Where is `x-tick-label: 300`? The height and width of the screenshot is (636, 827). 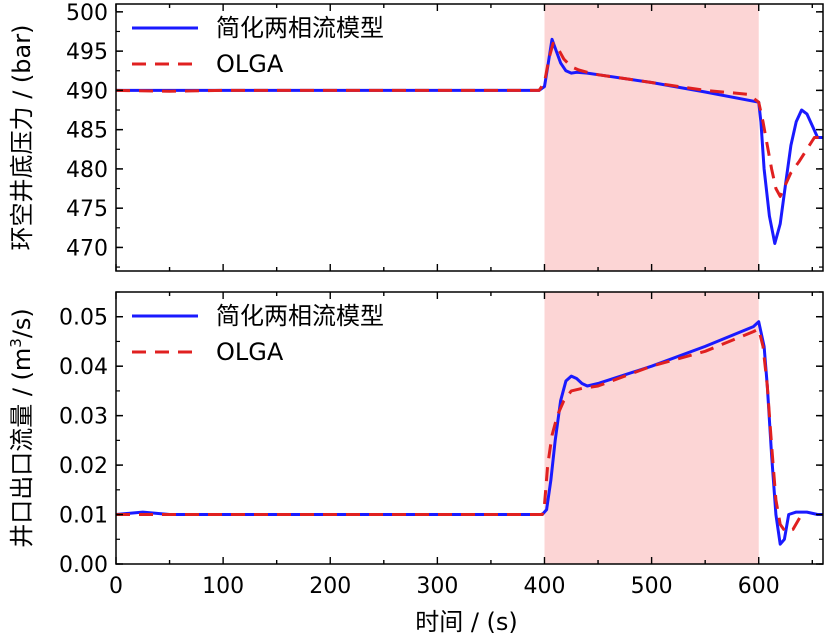 x-tick-label: 300 is located at coordinates (437, 586).